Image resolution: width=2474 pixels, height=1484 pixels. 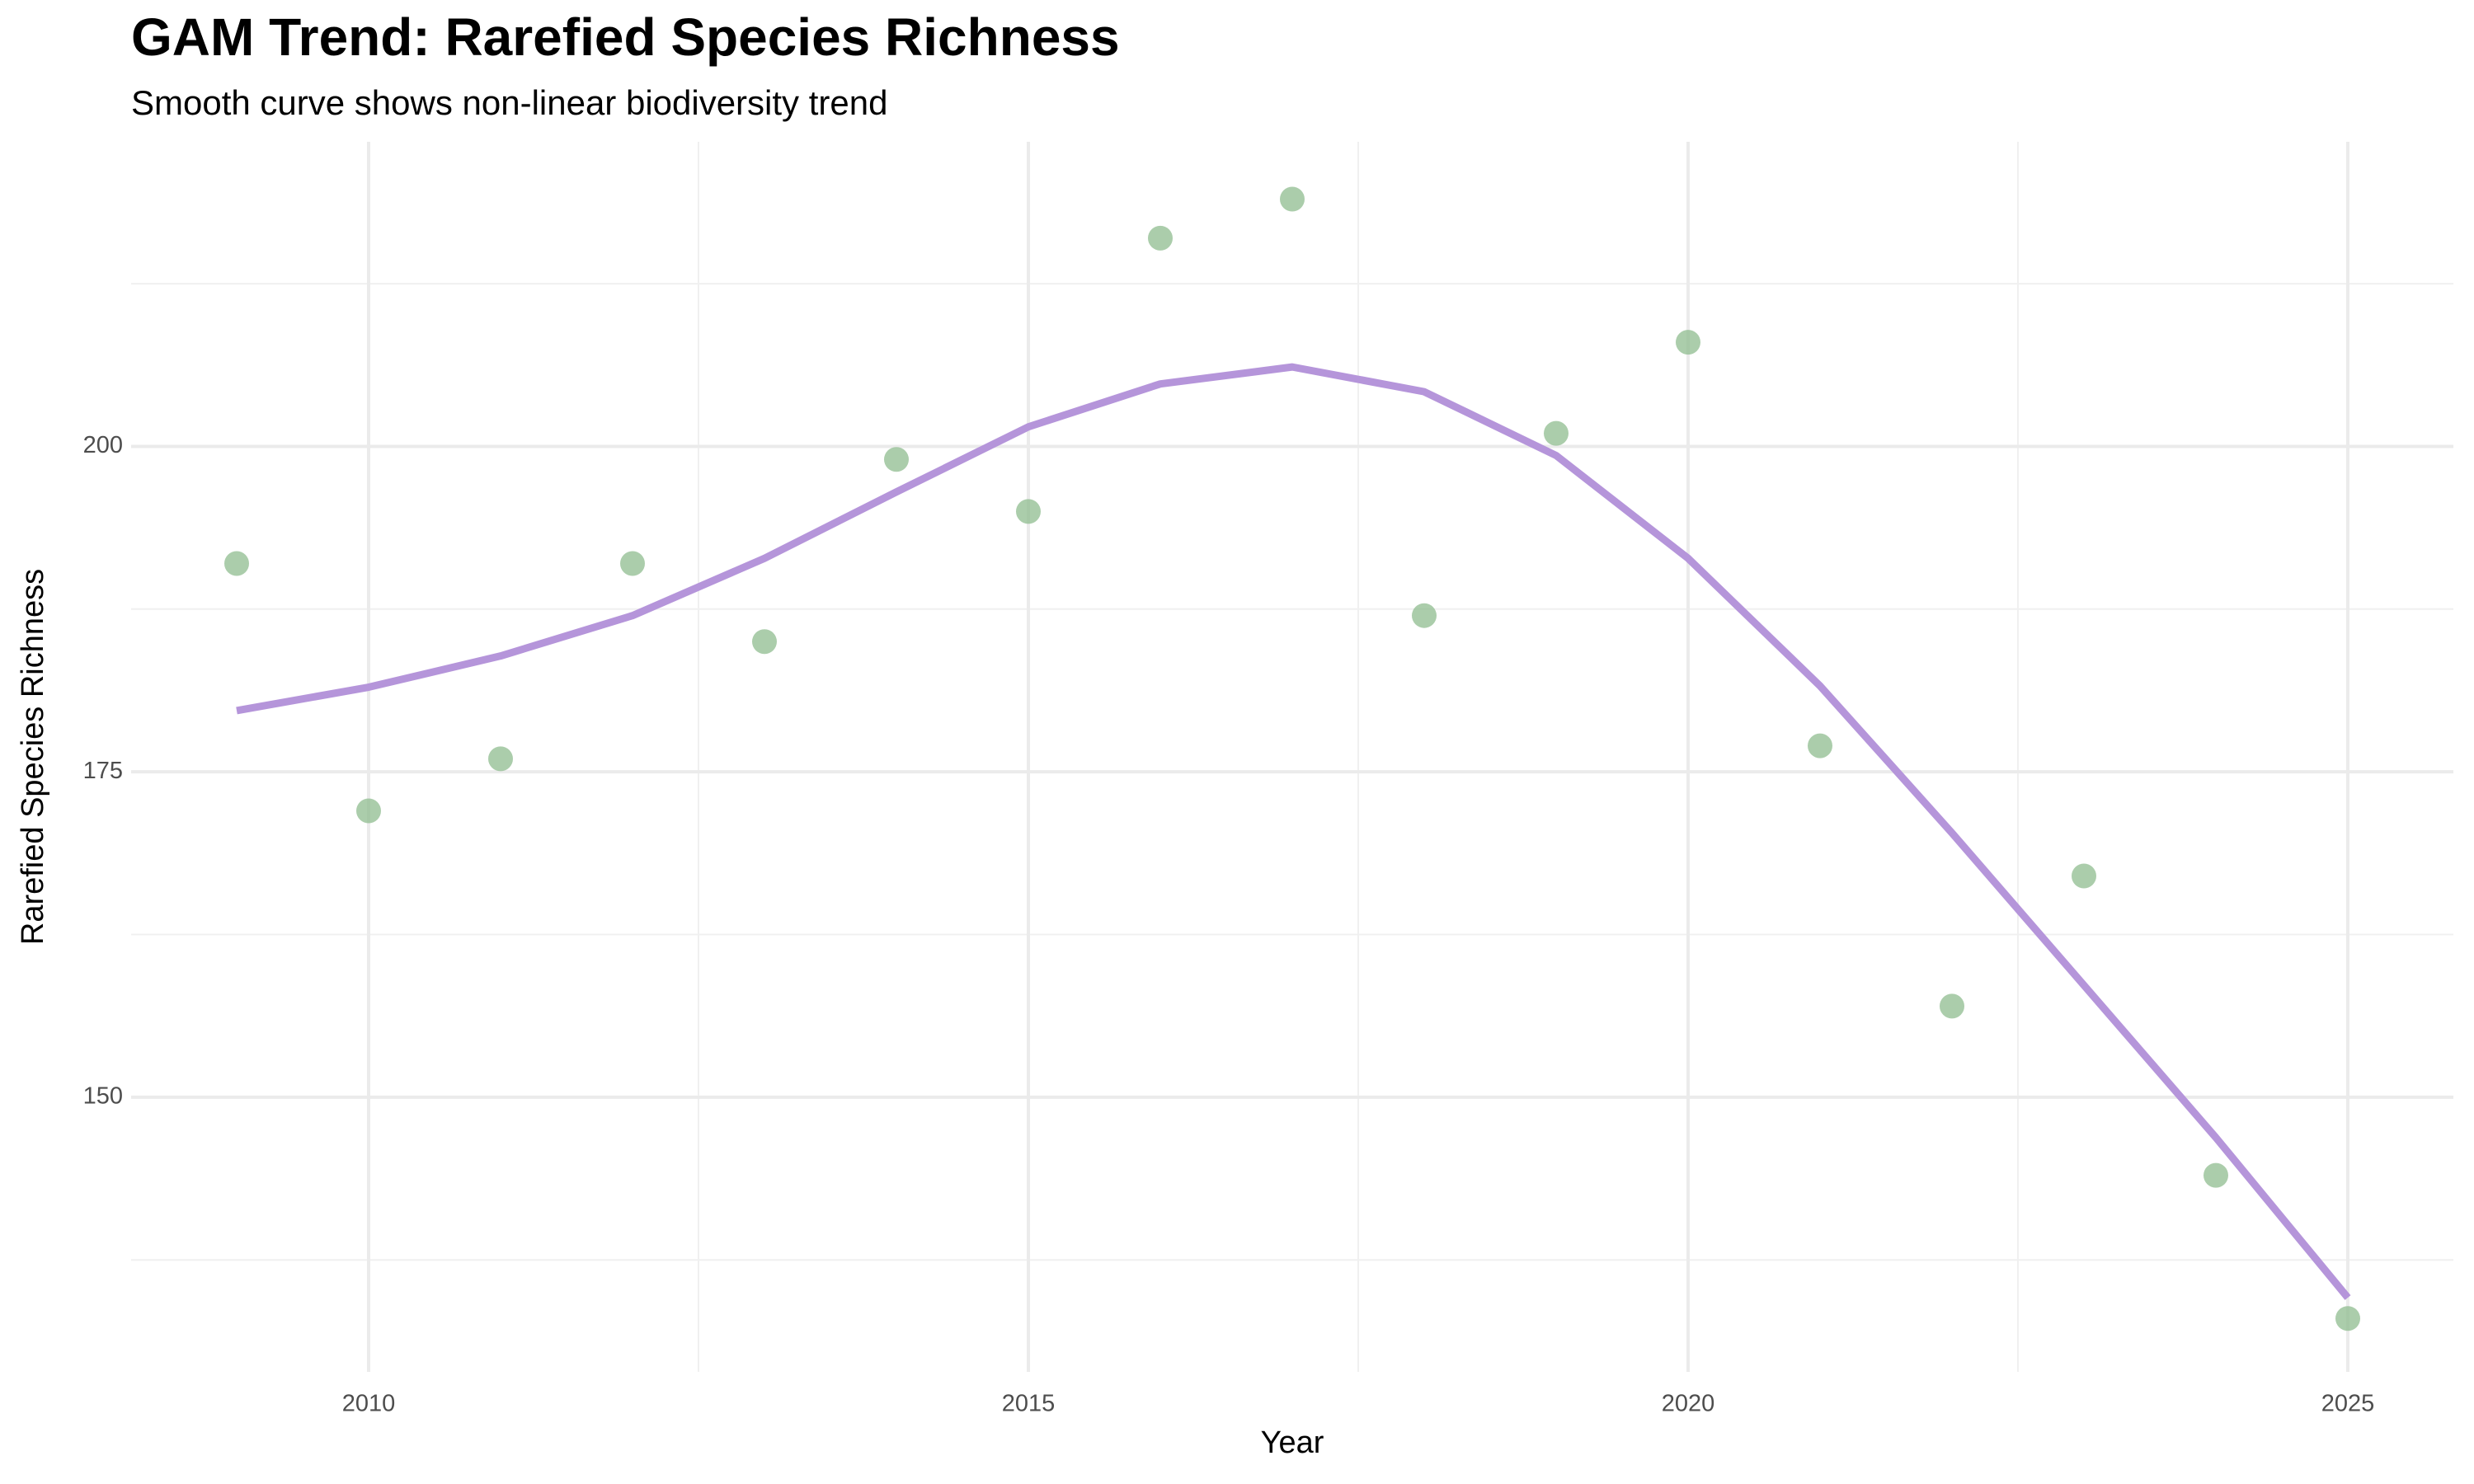 What do you see at coordinates (625, 37) in the screenshot?
I see `chart-title: GAM Trend: Rarefied Species Richness` at bounding box center [625, 37].